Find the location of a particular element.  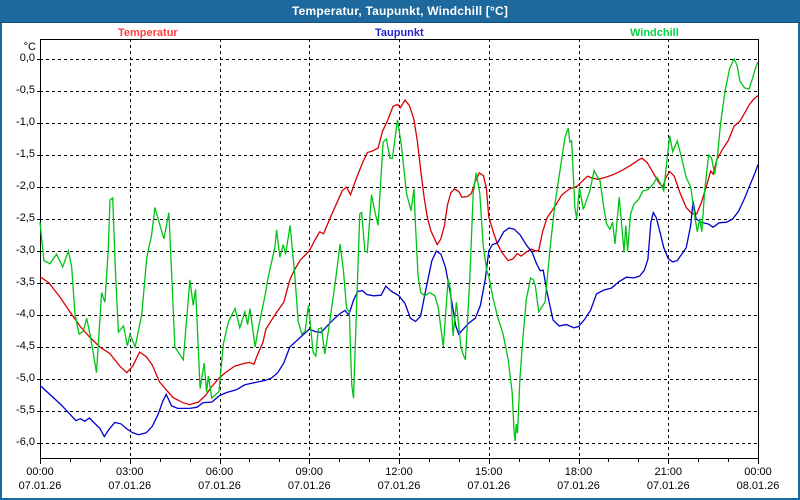

window-titlebar: Temperatur, Taupunkt, Windchill [°C] is located at coordinates (400, 11).